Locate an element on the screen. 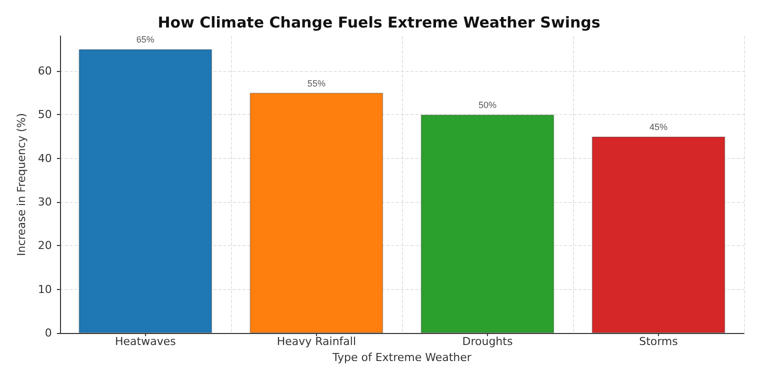 The width and height of the screenshot is (758, 376). y-axis-title: Increase in Frequency (%) is located at coordinates (21, 184).